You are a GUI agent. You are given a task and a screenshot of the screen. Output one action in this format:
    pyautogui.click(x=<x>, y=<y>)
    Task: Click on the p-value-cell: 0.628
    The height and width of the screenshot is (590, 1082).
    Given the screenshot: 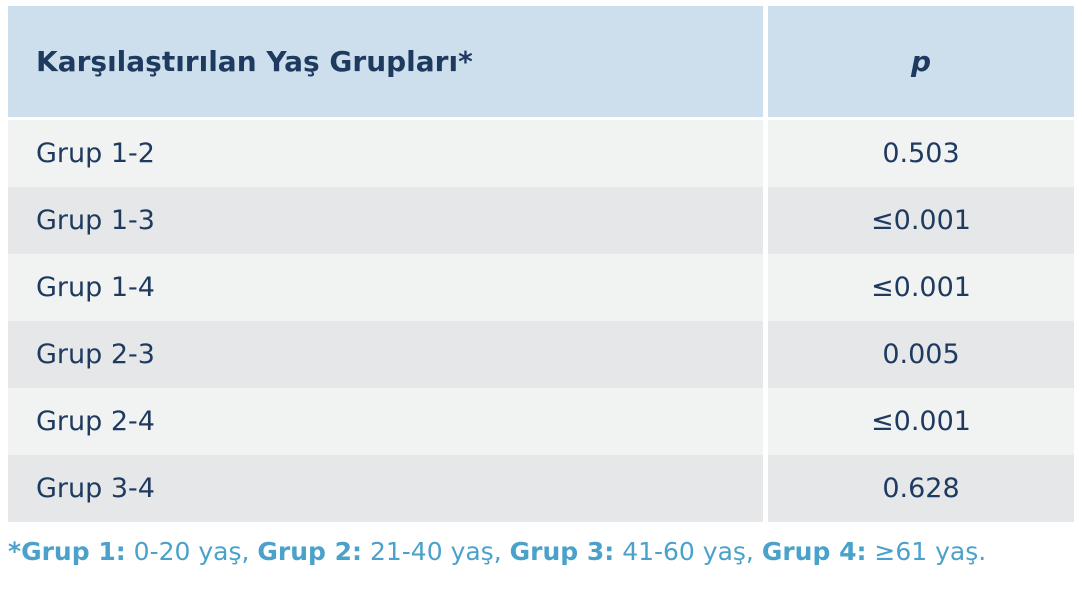 What is the action you would take?
    pyautogui.click(x=921, y=488)
    